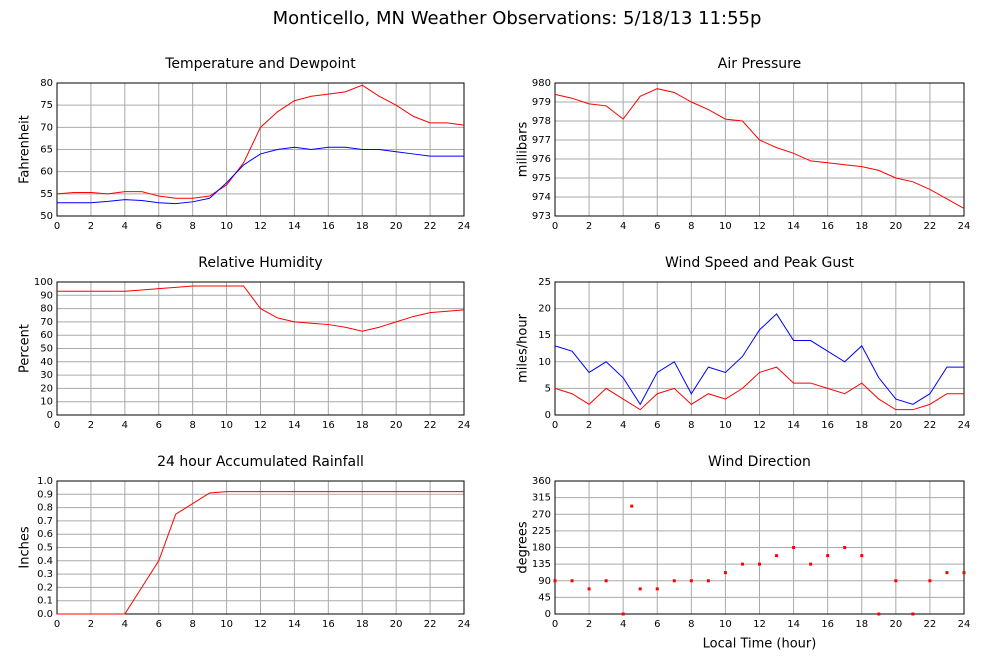  Describe the element at coordinates (260, 263) in the screenshot. I see `panel-title: Relative Humidity` at that location.